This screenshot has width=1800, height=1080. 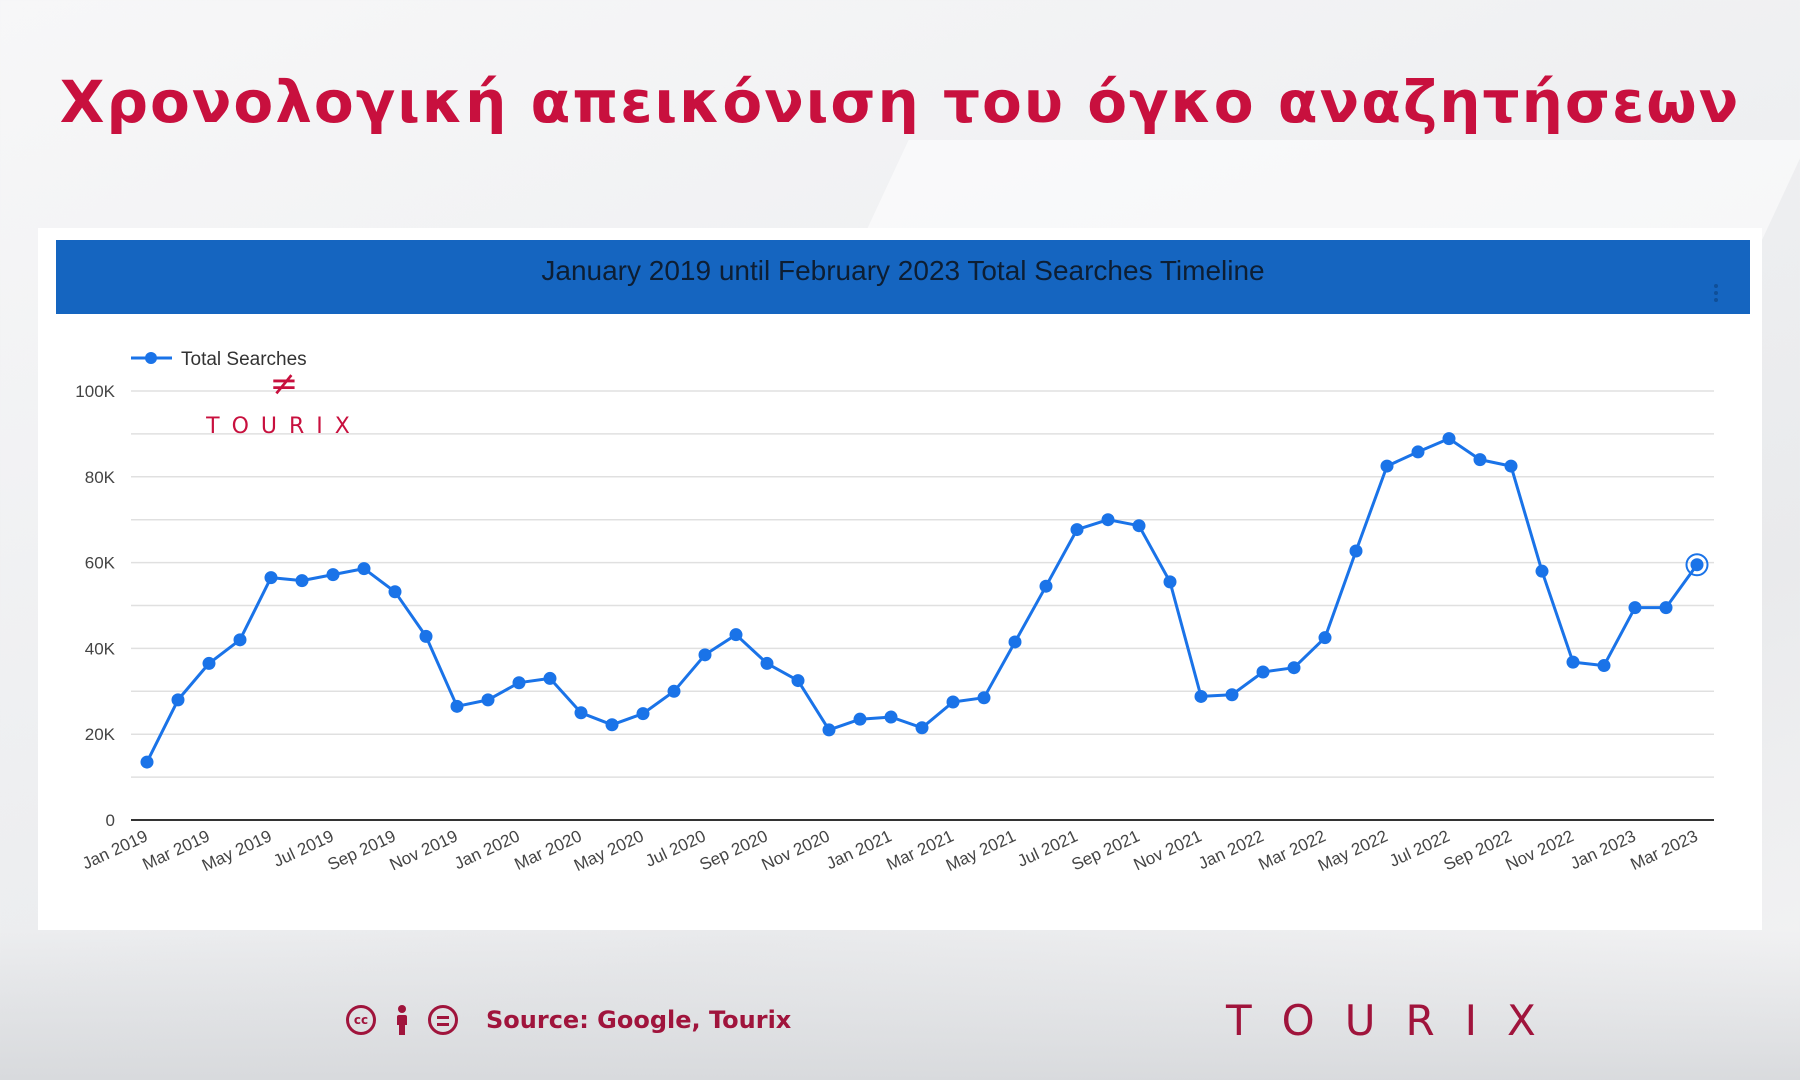 I want to click on x-tick-label: Jul 2022, so click(x=1419, y=848).